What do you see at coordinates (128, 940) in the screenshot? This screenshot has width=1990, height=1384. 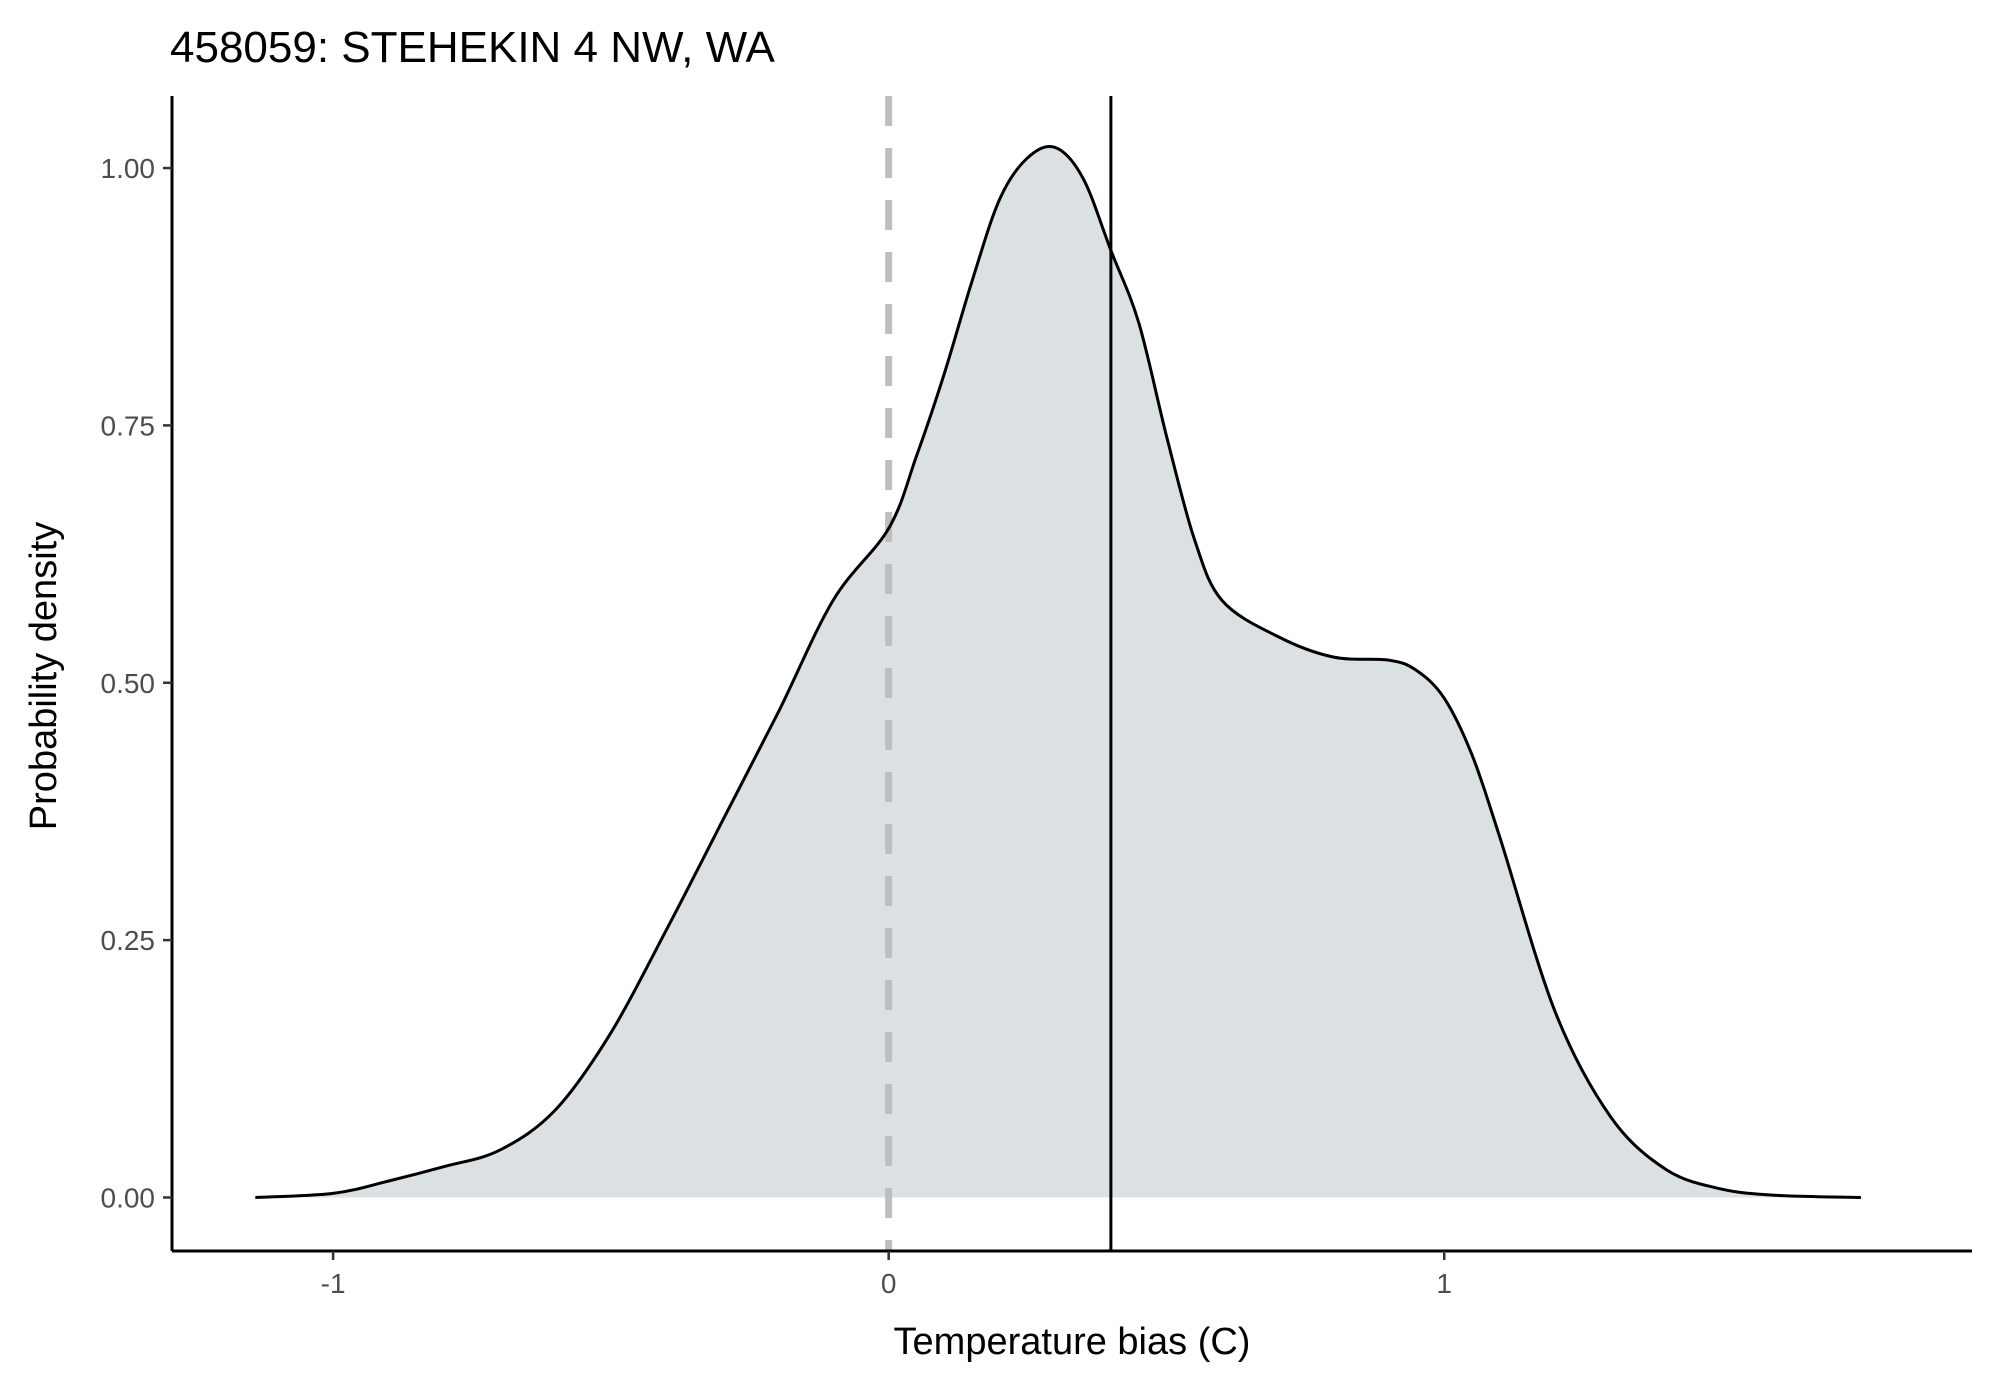 I see `y-tick-label: 0.25` at bounding box center [128, 940].